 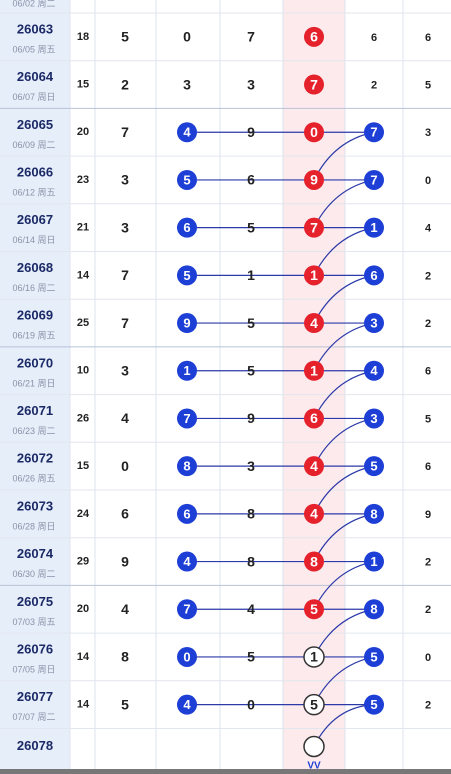 What do you see at coordinates (225, 771) in the screenshot?
I see `bottom-bar` at bounding box center [225, 771].